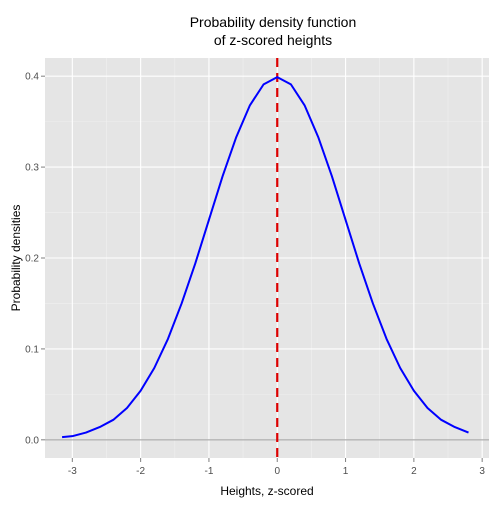 This screenshot has height=509, width=504. Describe the element at coordinates (482, 471) in the screenshot. I see `x-tick-label: 3` at that location.